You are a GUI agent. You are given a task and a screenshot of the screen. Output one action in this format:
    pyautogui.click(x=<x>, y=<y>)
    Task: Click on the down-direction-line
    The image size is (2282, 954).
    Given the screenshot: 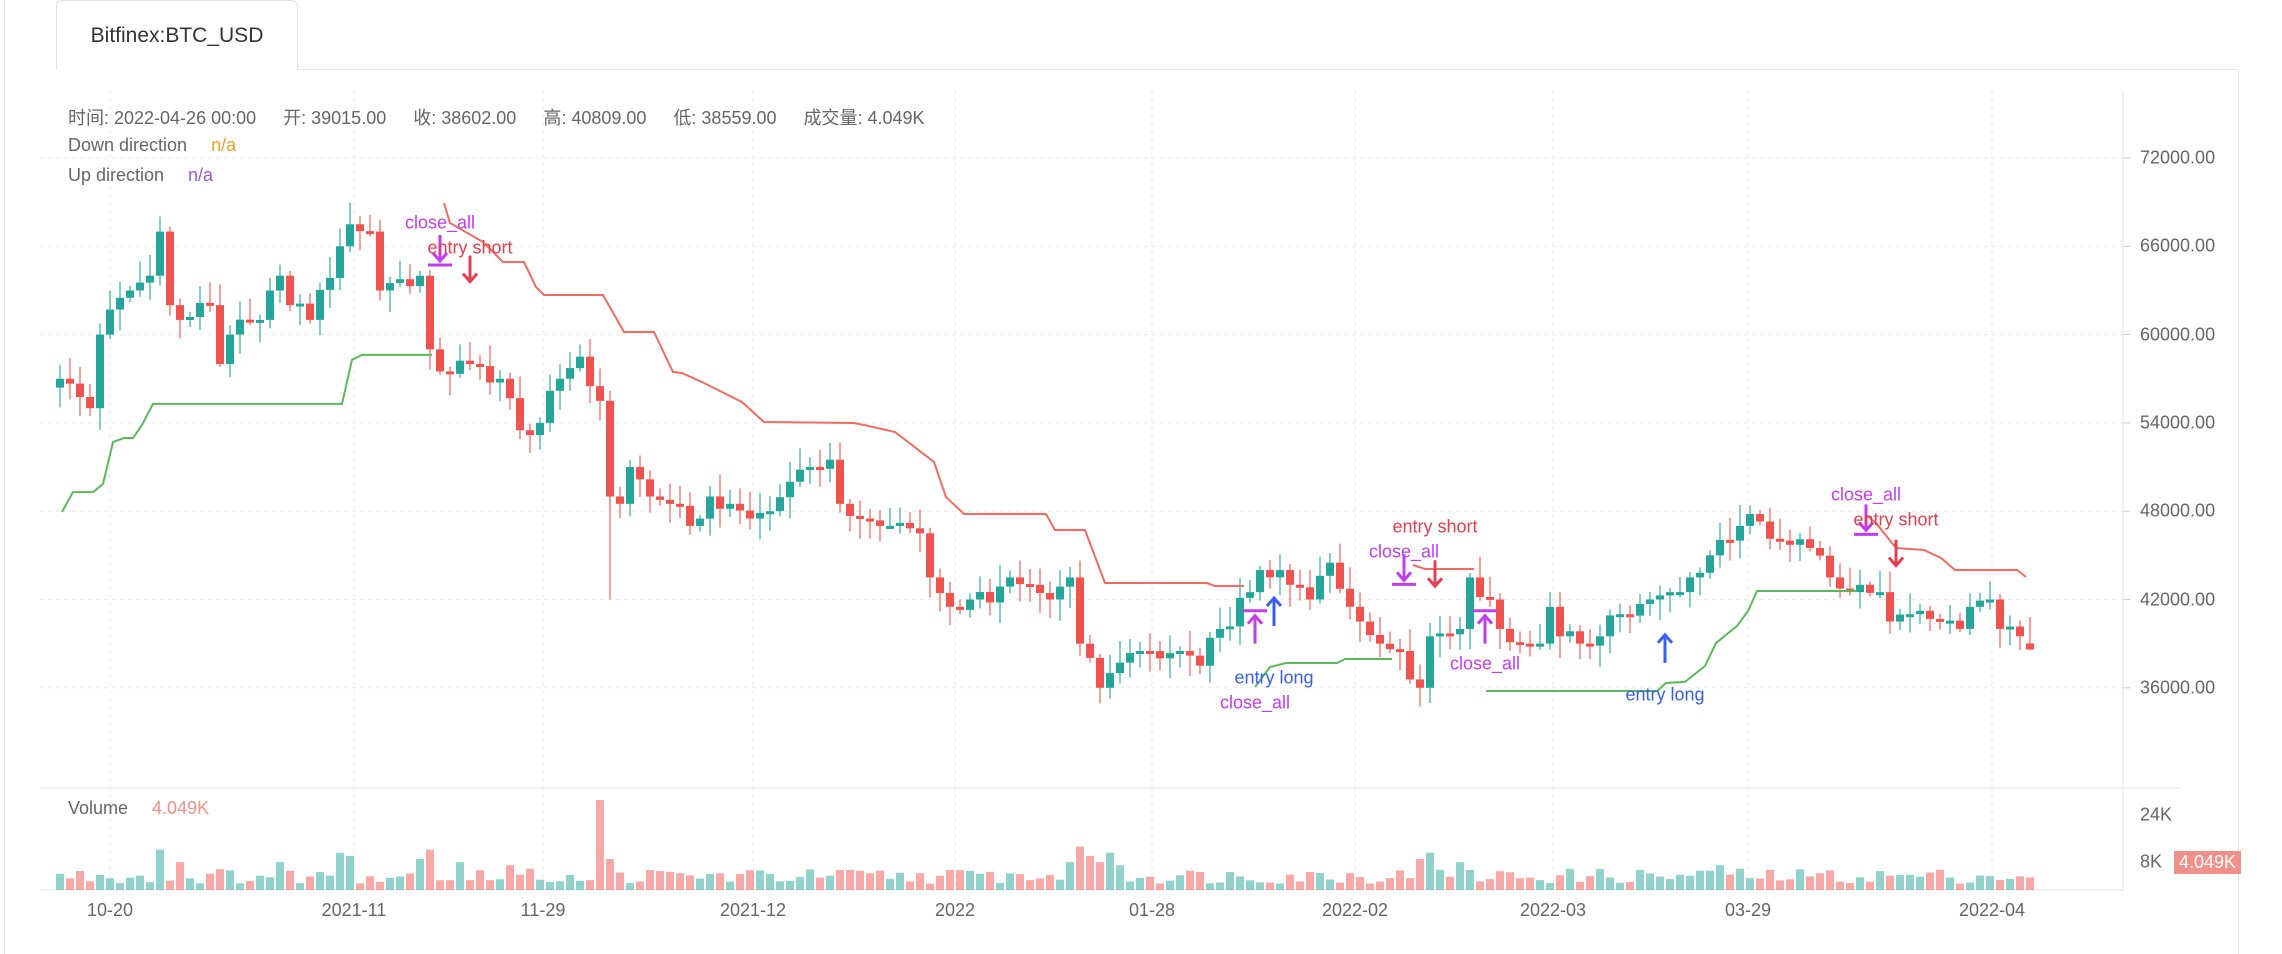 What is the action you would take?
    pyautogui.click(x=843, y=395)
    